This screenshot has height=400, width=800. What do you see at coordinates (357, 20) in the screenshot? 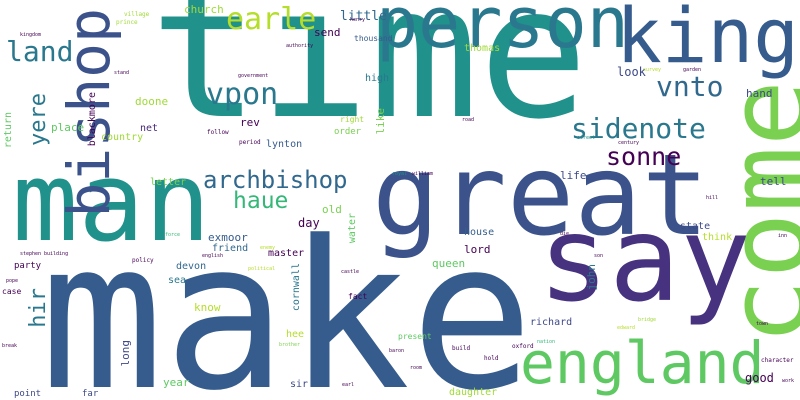
I see `cloud-word: henry` at bounding box center [357, 20].